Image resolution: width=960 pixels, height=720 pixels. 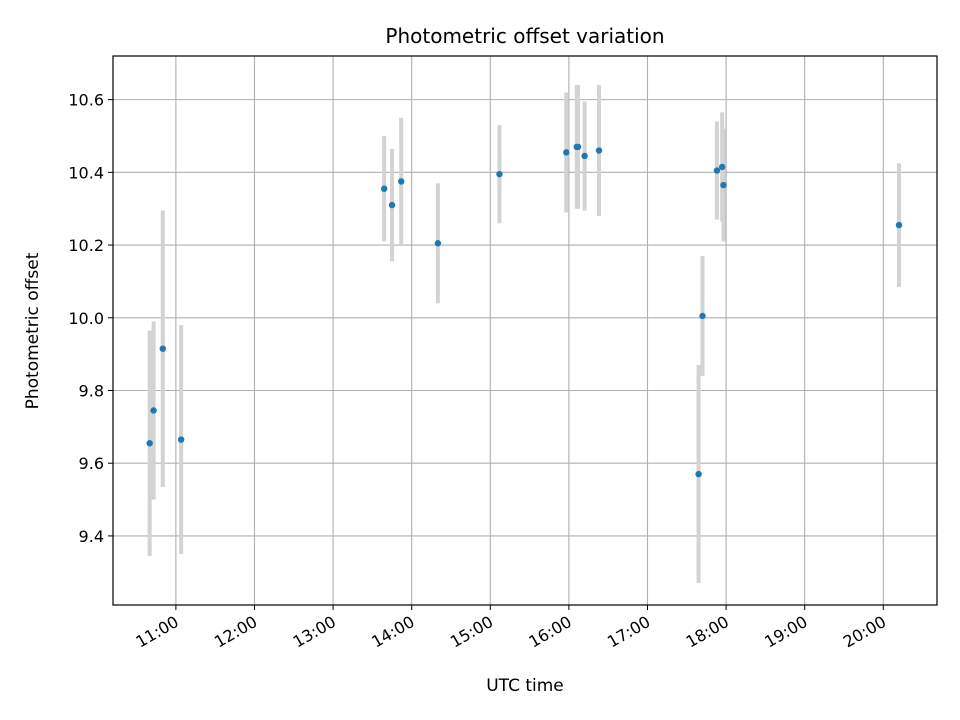 What do you see at coordinates (91, 536) in the screenshot?
I see `y-tick-label: 9.4` at bounding box center [91, 536].